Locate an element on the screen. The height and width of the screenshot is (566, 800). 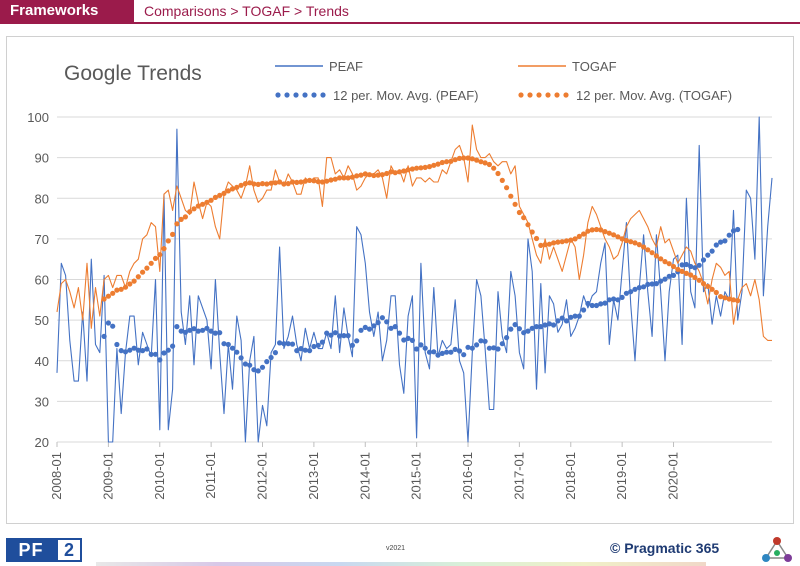
x-tick-label: 2014-01 is located at coordinates (364, 476).